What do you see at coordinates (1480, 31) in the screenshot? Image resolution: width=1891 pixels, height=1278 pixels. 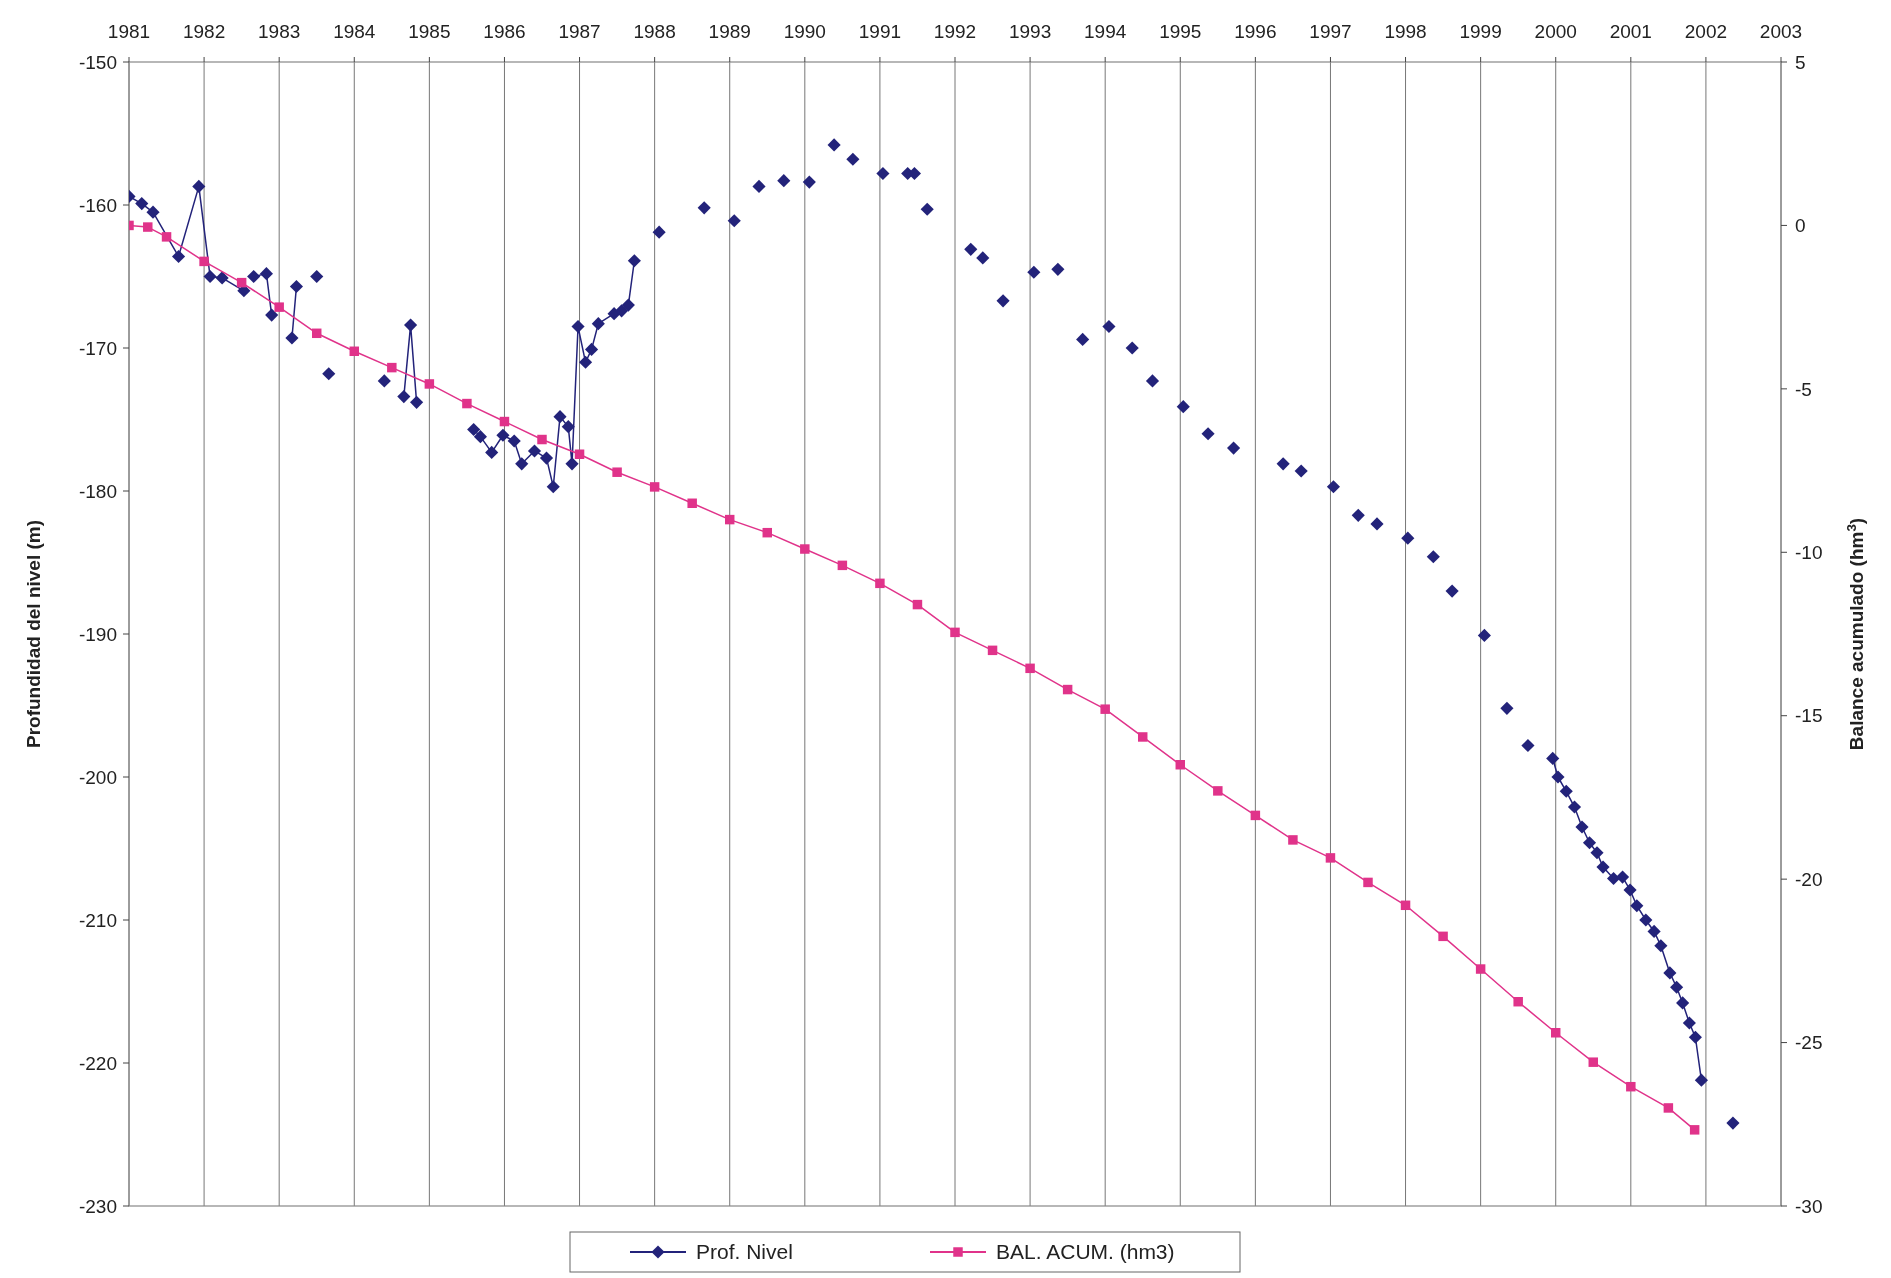 I see `x-tick-label: 1999` at bounding box center [1480, 31].